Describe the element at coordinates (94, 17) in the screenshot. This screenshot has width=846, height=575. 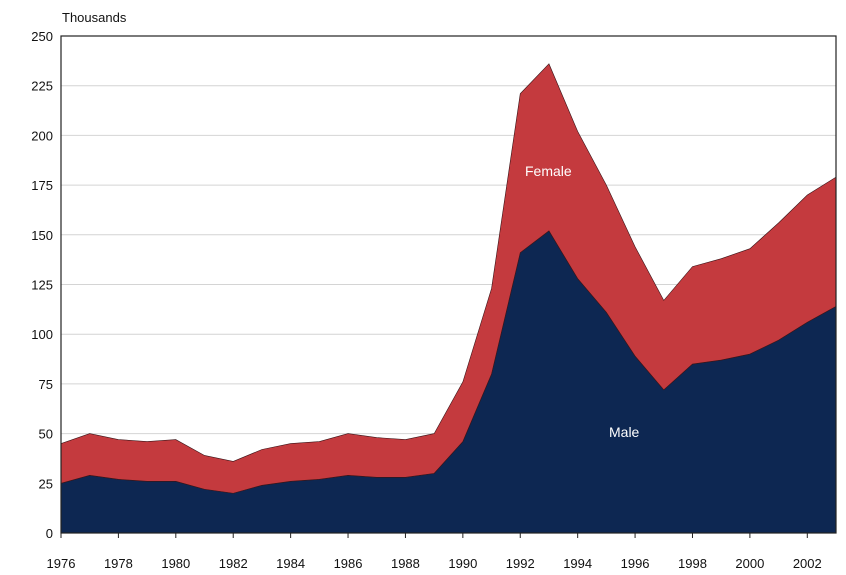
I see `y-axis-unit-label: Thousands` at that location.